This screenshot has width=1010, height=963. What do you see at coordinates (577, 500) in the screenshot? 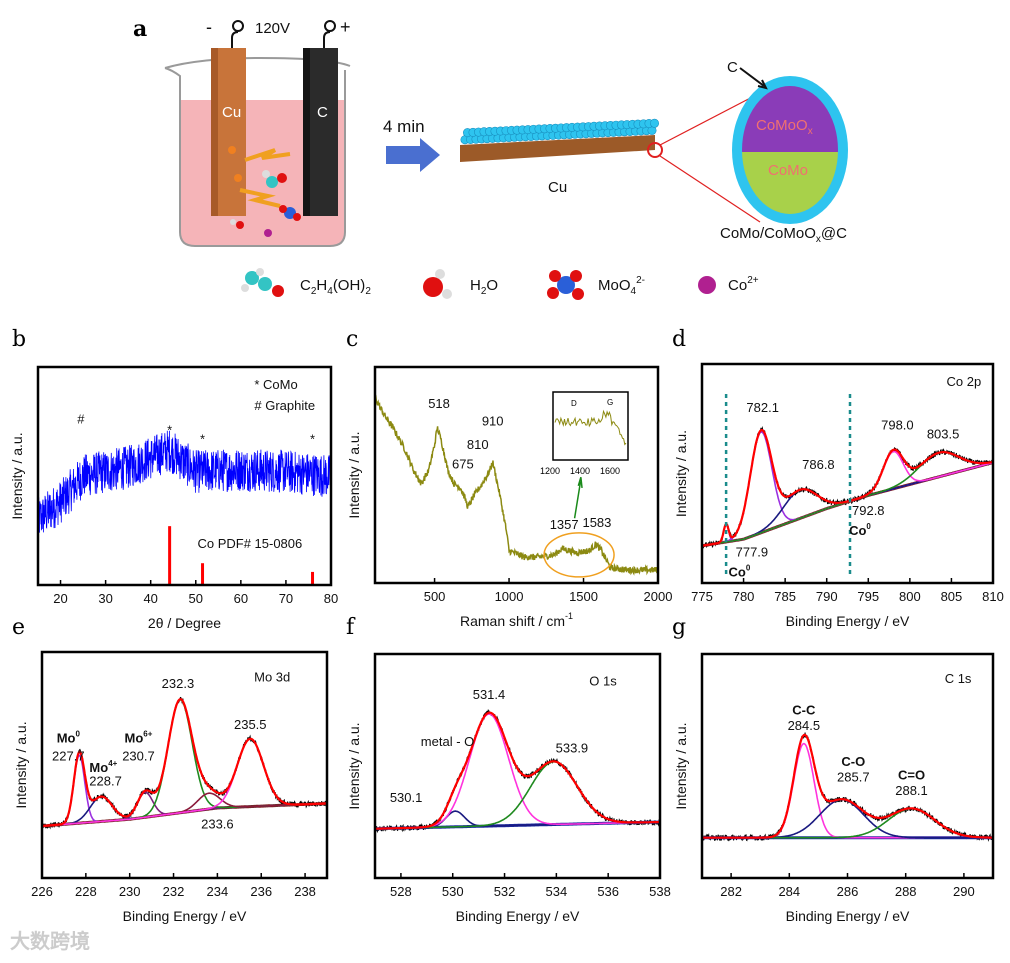
I see `inset-arrow-icon` at bounding box center [577, 500].